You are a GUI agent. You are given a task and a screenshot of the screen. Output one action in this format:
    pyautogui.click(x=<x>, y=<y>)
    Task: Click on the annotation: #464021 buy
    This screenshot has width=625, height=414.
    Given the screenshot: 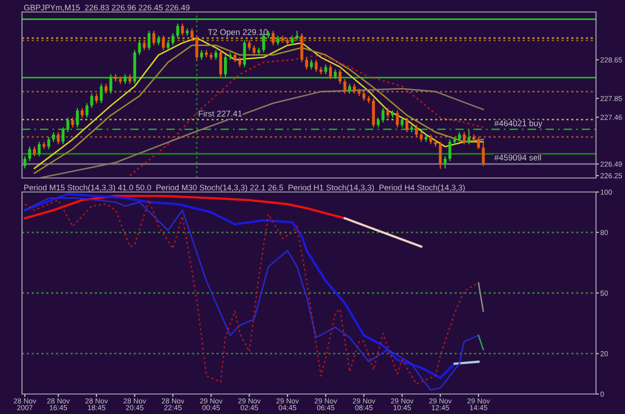 What is the action you would take?
    pyautogui.click(x=518, y=124)
    